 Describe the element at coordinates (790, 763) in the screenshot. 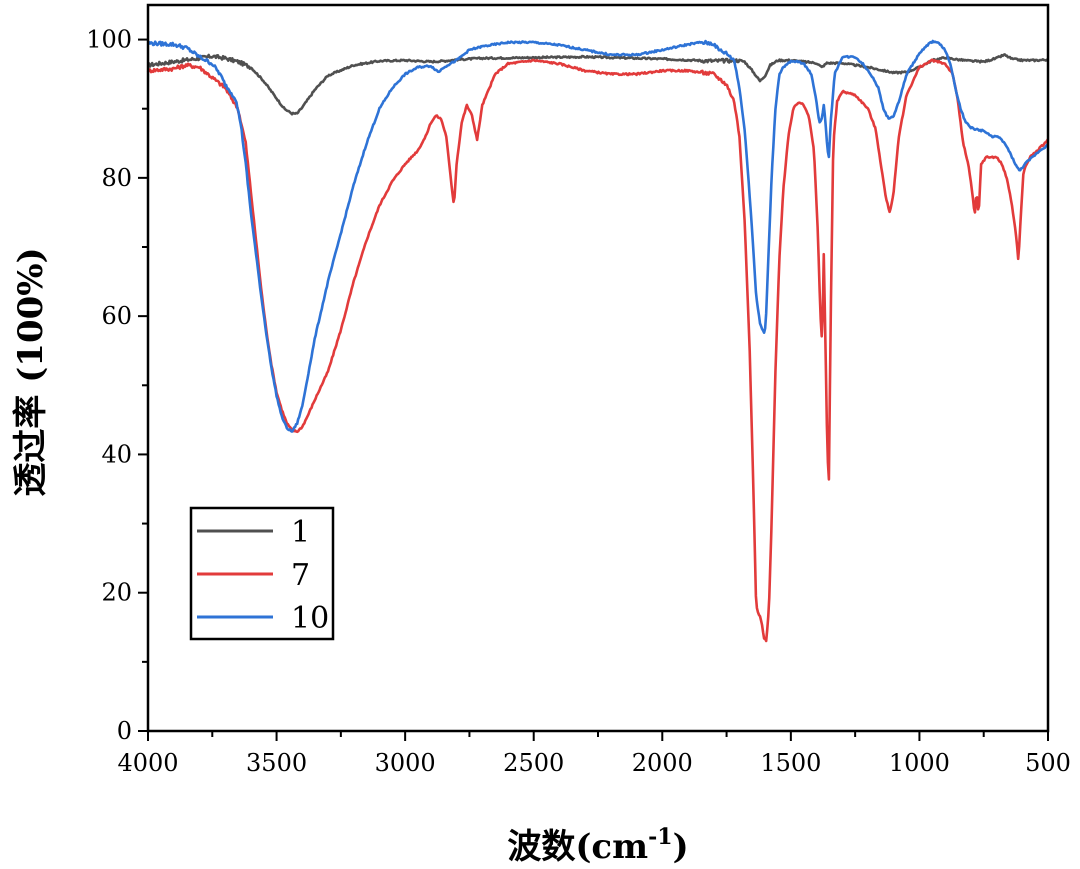

I see `x-tick-label: 1500` at that location.